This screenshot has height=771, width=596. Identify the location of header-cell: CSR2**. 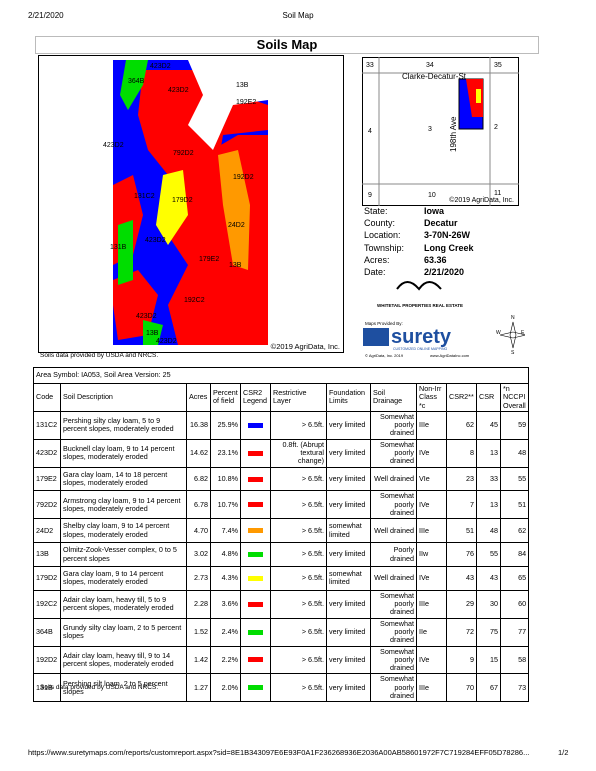
(461, 397).